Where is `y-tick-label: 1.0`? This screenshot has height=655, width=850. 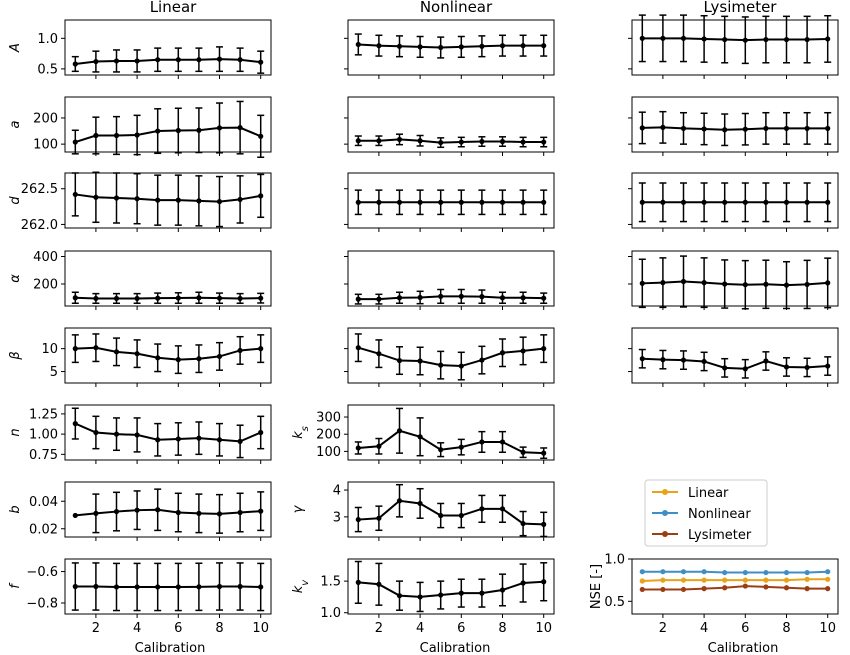 y-tick-label: 1.0 is located at coordinates (614, 560).